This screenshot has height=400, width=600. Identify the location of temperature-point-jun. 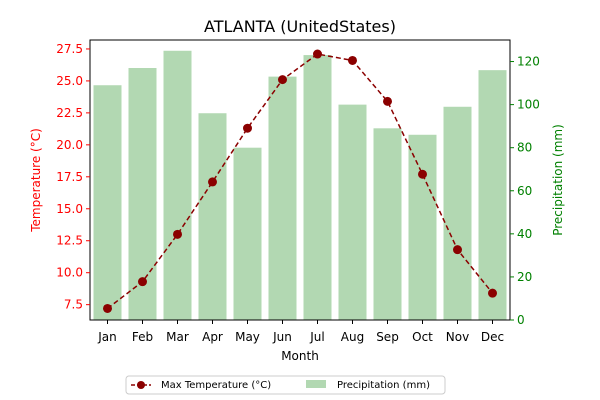
(282, 80).